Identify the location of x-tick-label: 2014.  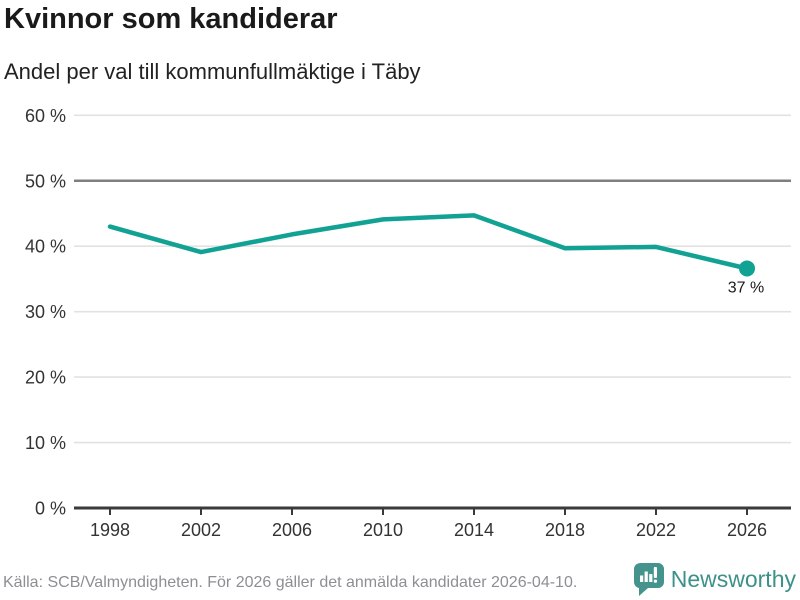
(474, 530).